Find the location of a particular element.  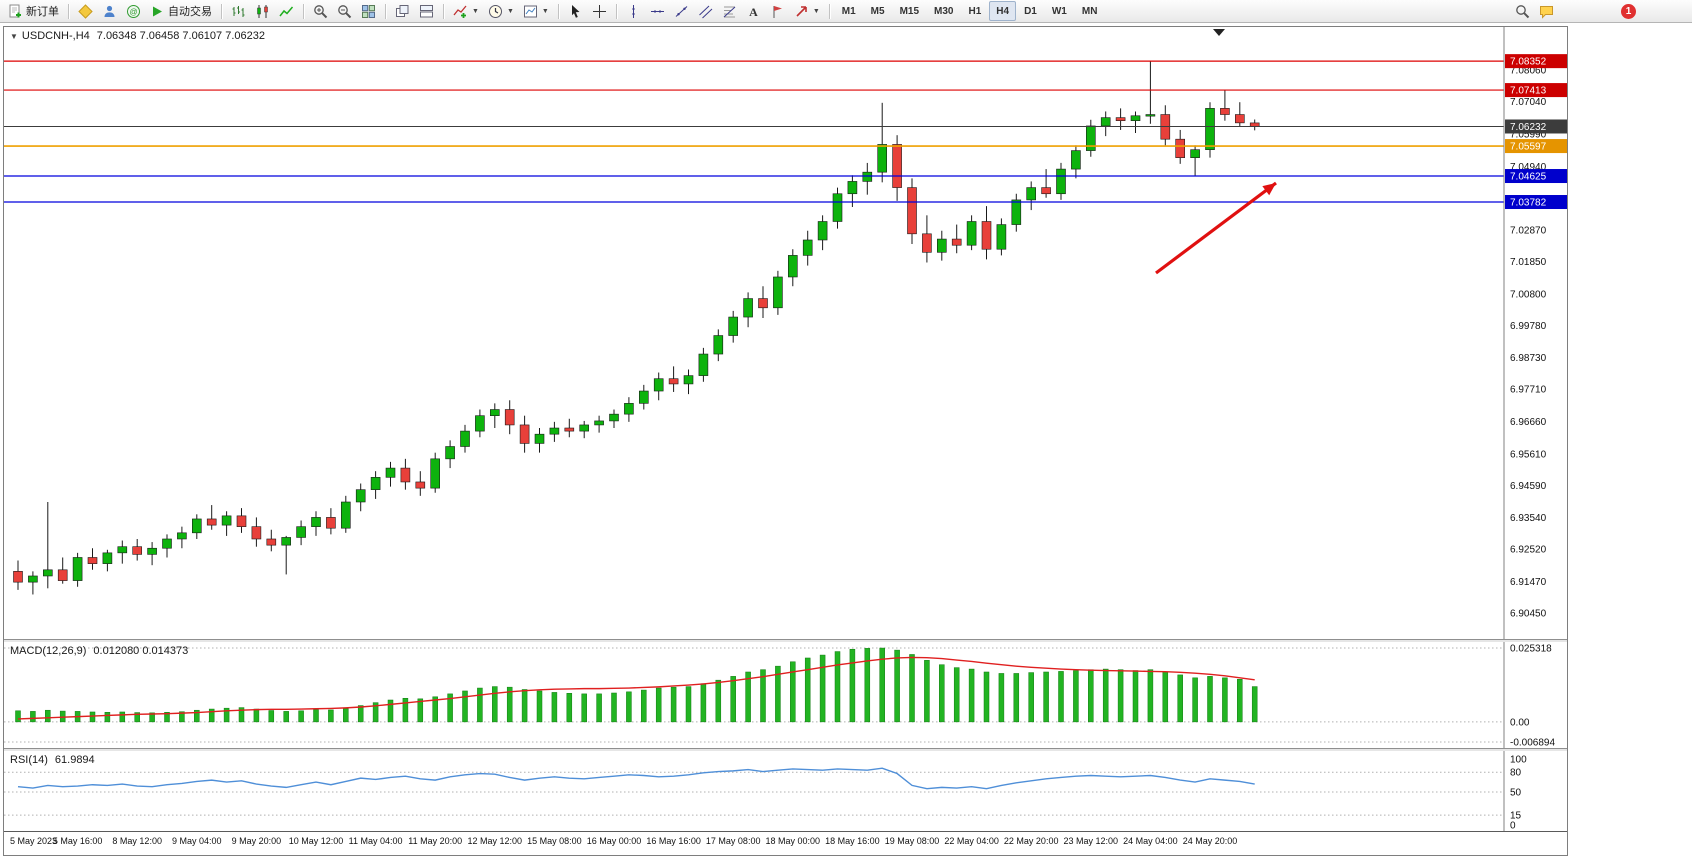

price-badge-value: 7.08352 is located at coordinates (1528, 62).